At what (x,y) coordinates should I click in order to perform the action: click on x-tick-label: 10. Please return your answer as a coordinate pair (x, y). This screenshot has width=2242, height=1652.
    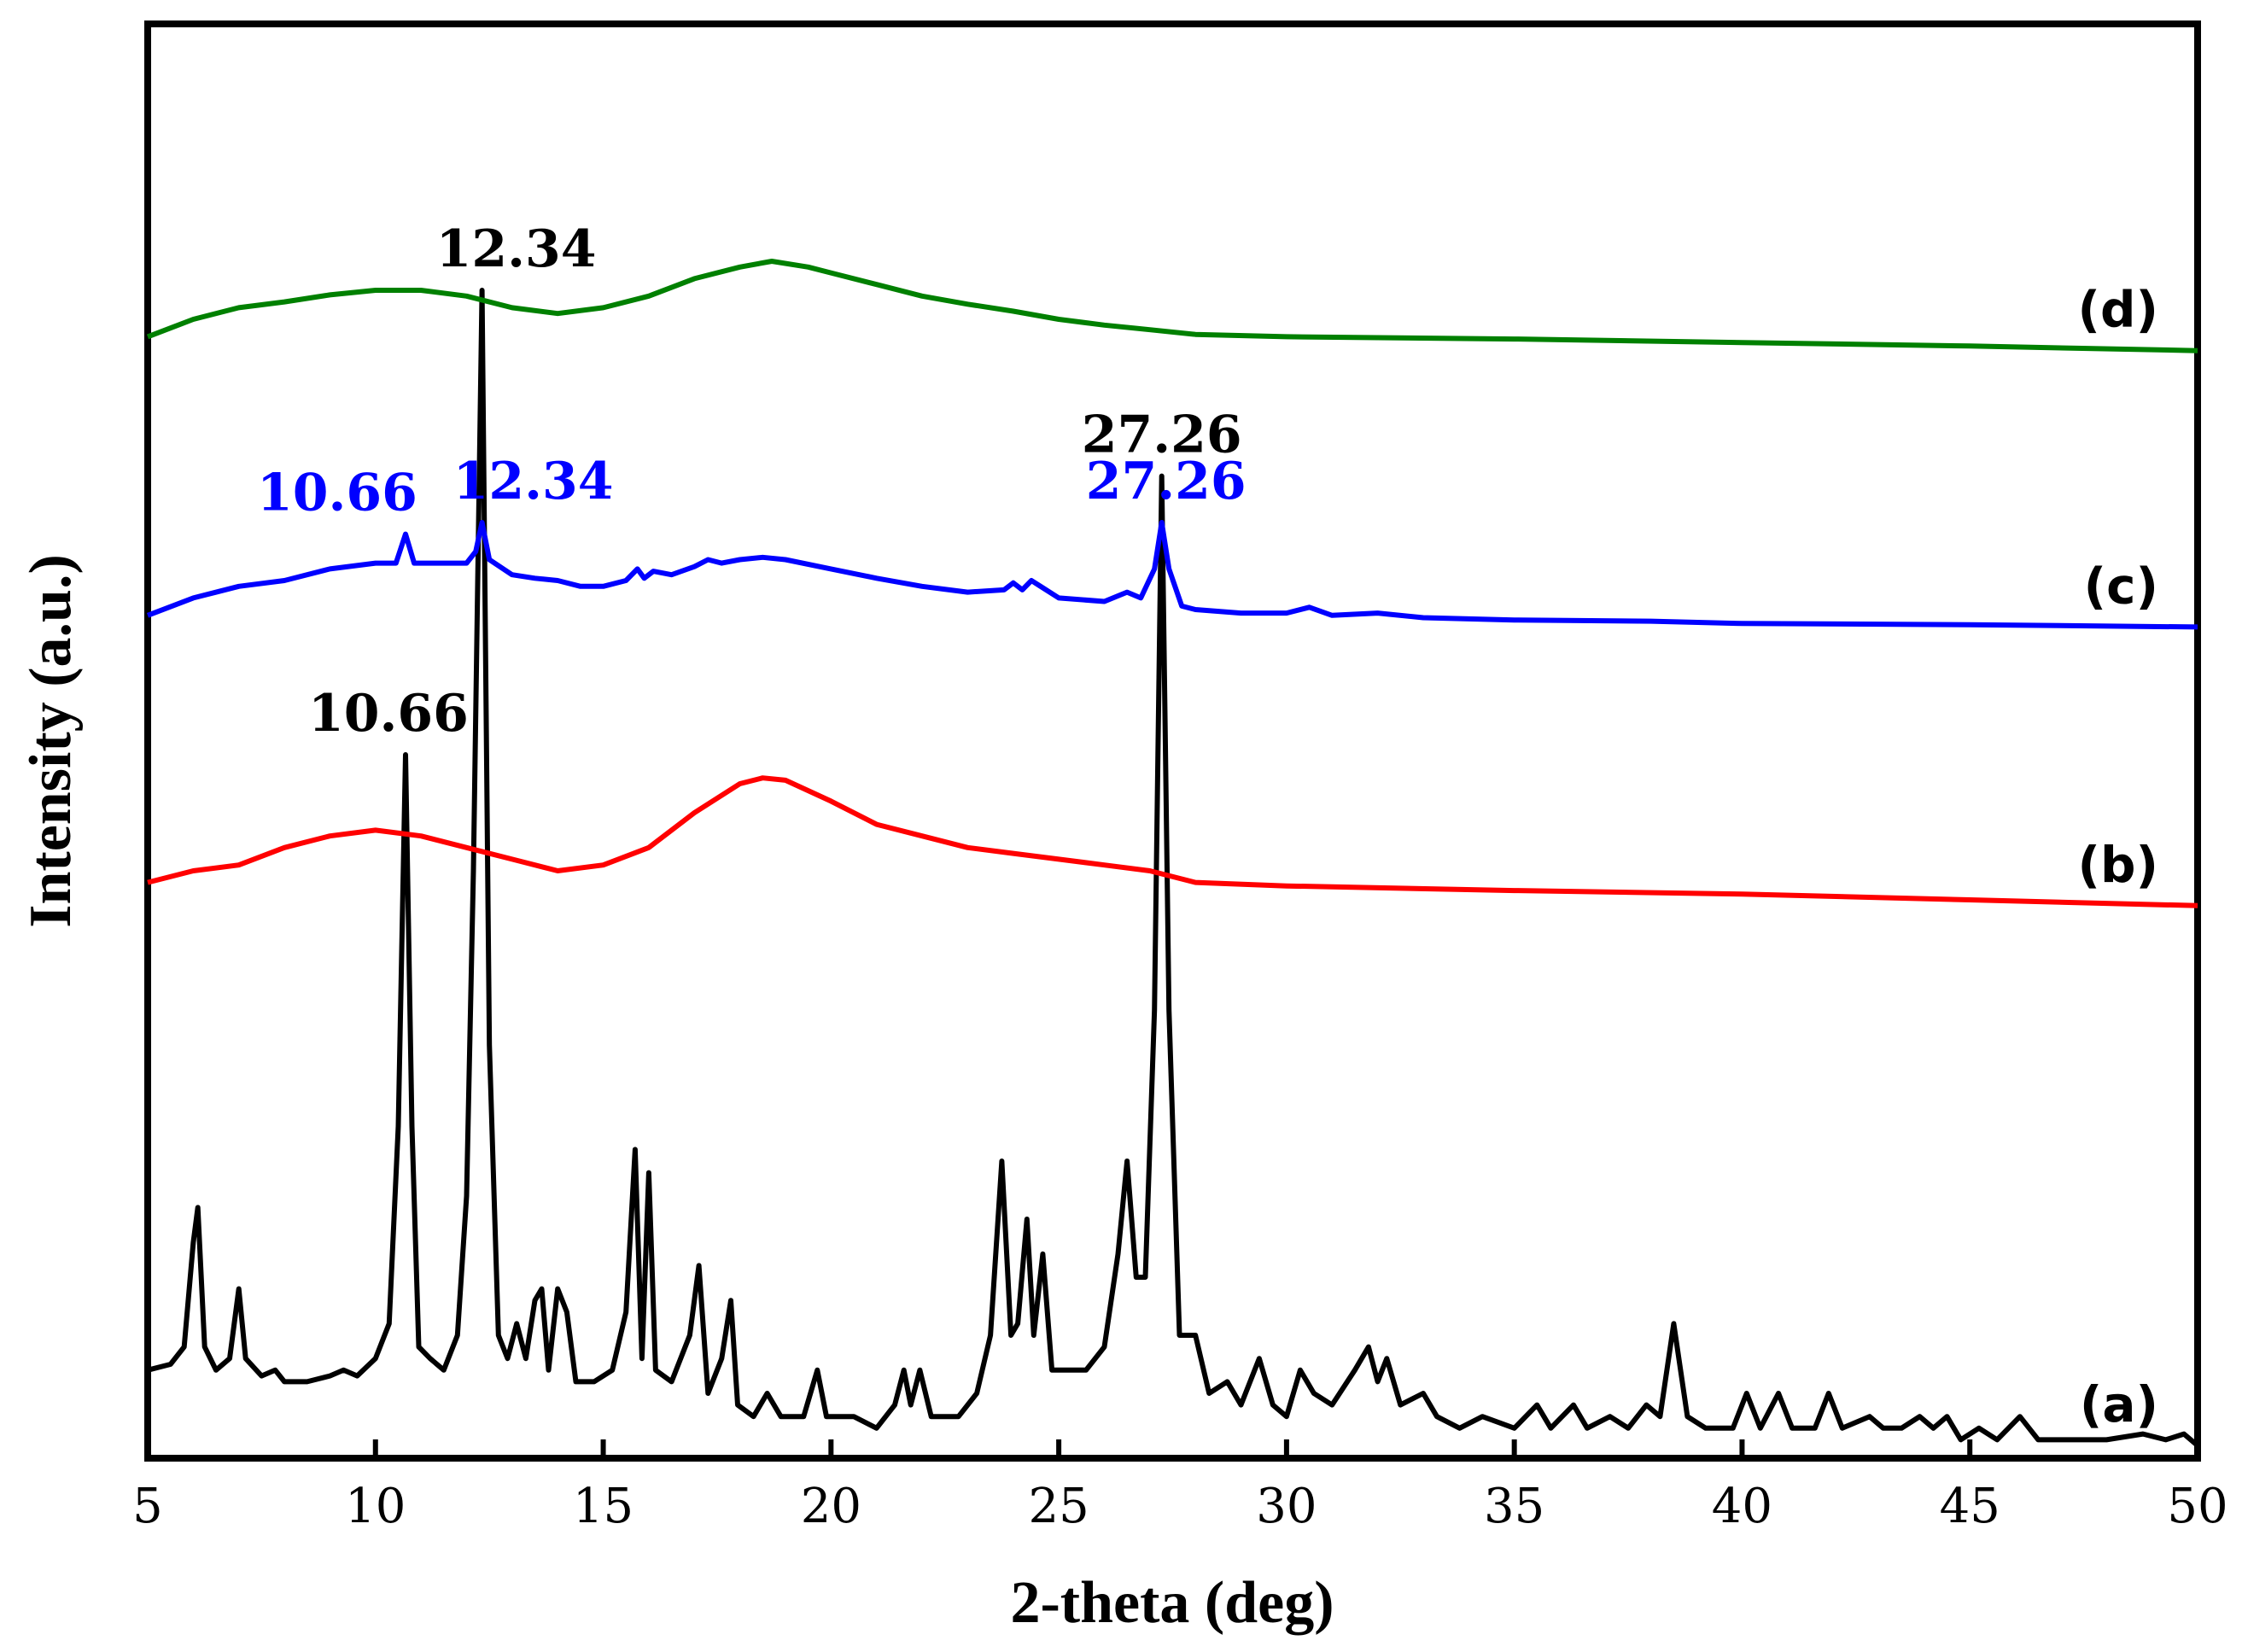
    Looking at the image, I should click on (376, 1506).